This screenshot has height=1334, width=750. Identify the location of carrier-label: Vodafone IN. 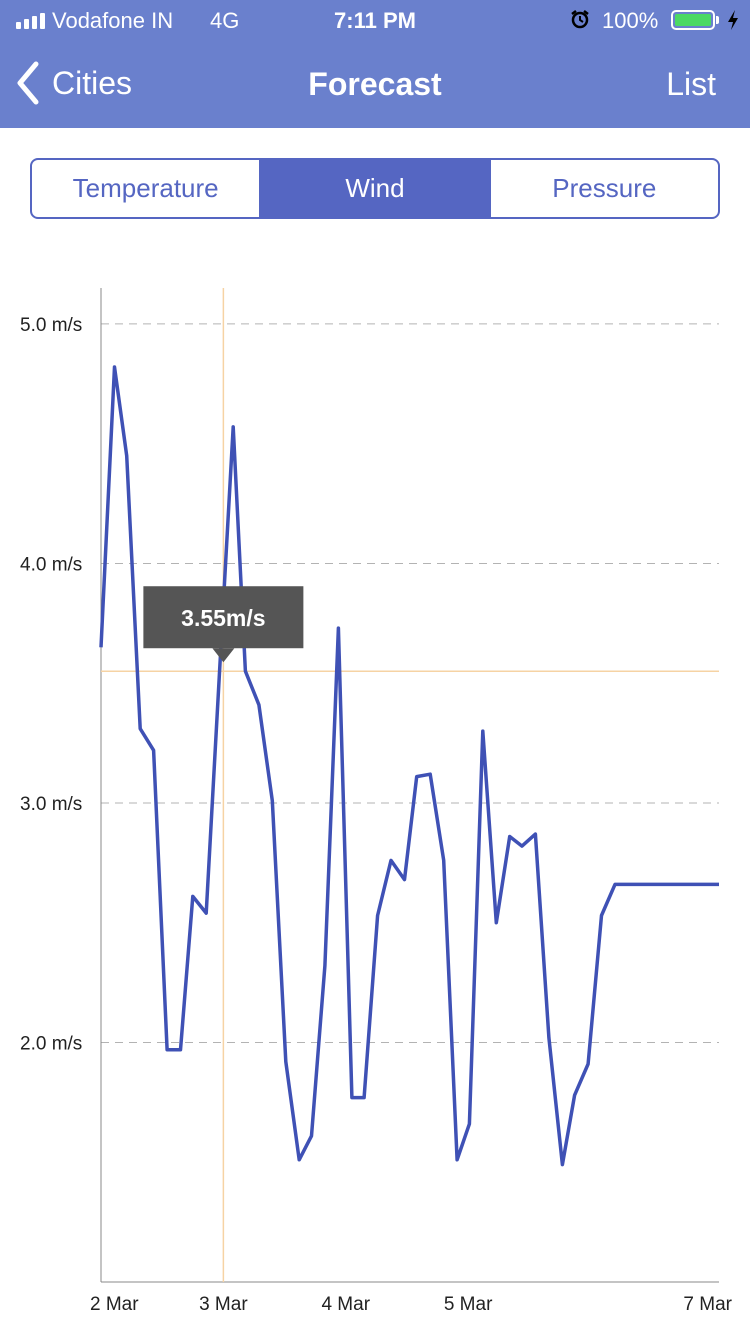
(113, 20).